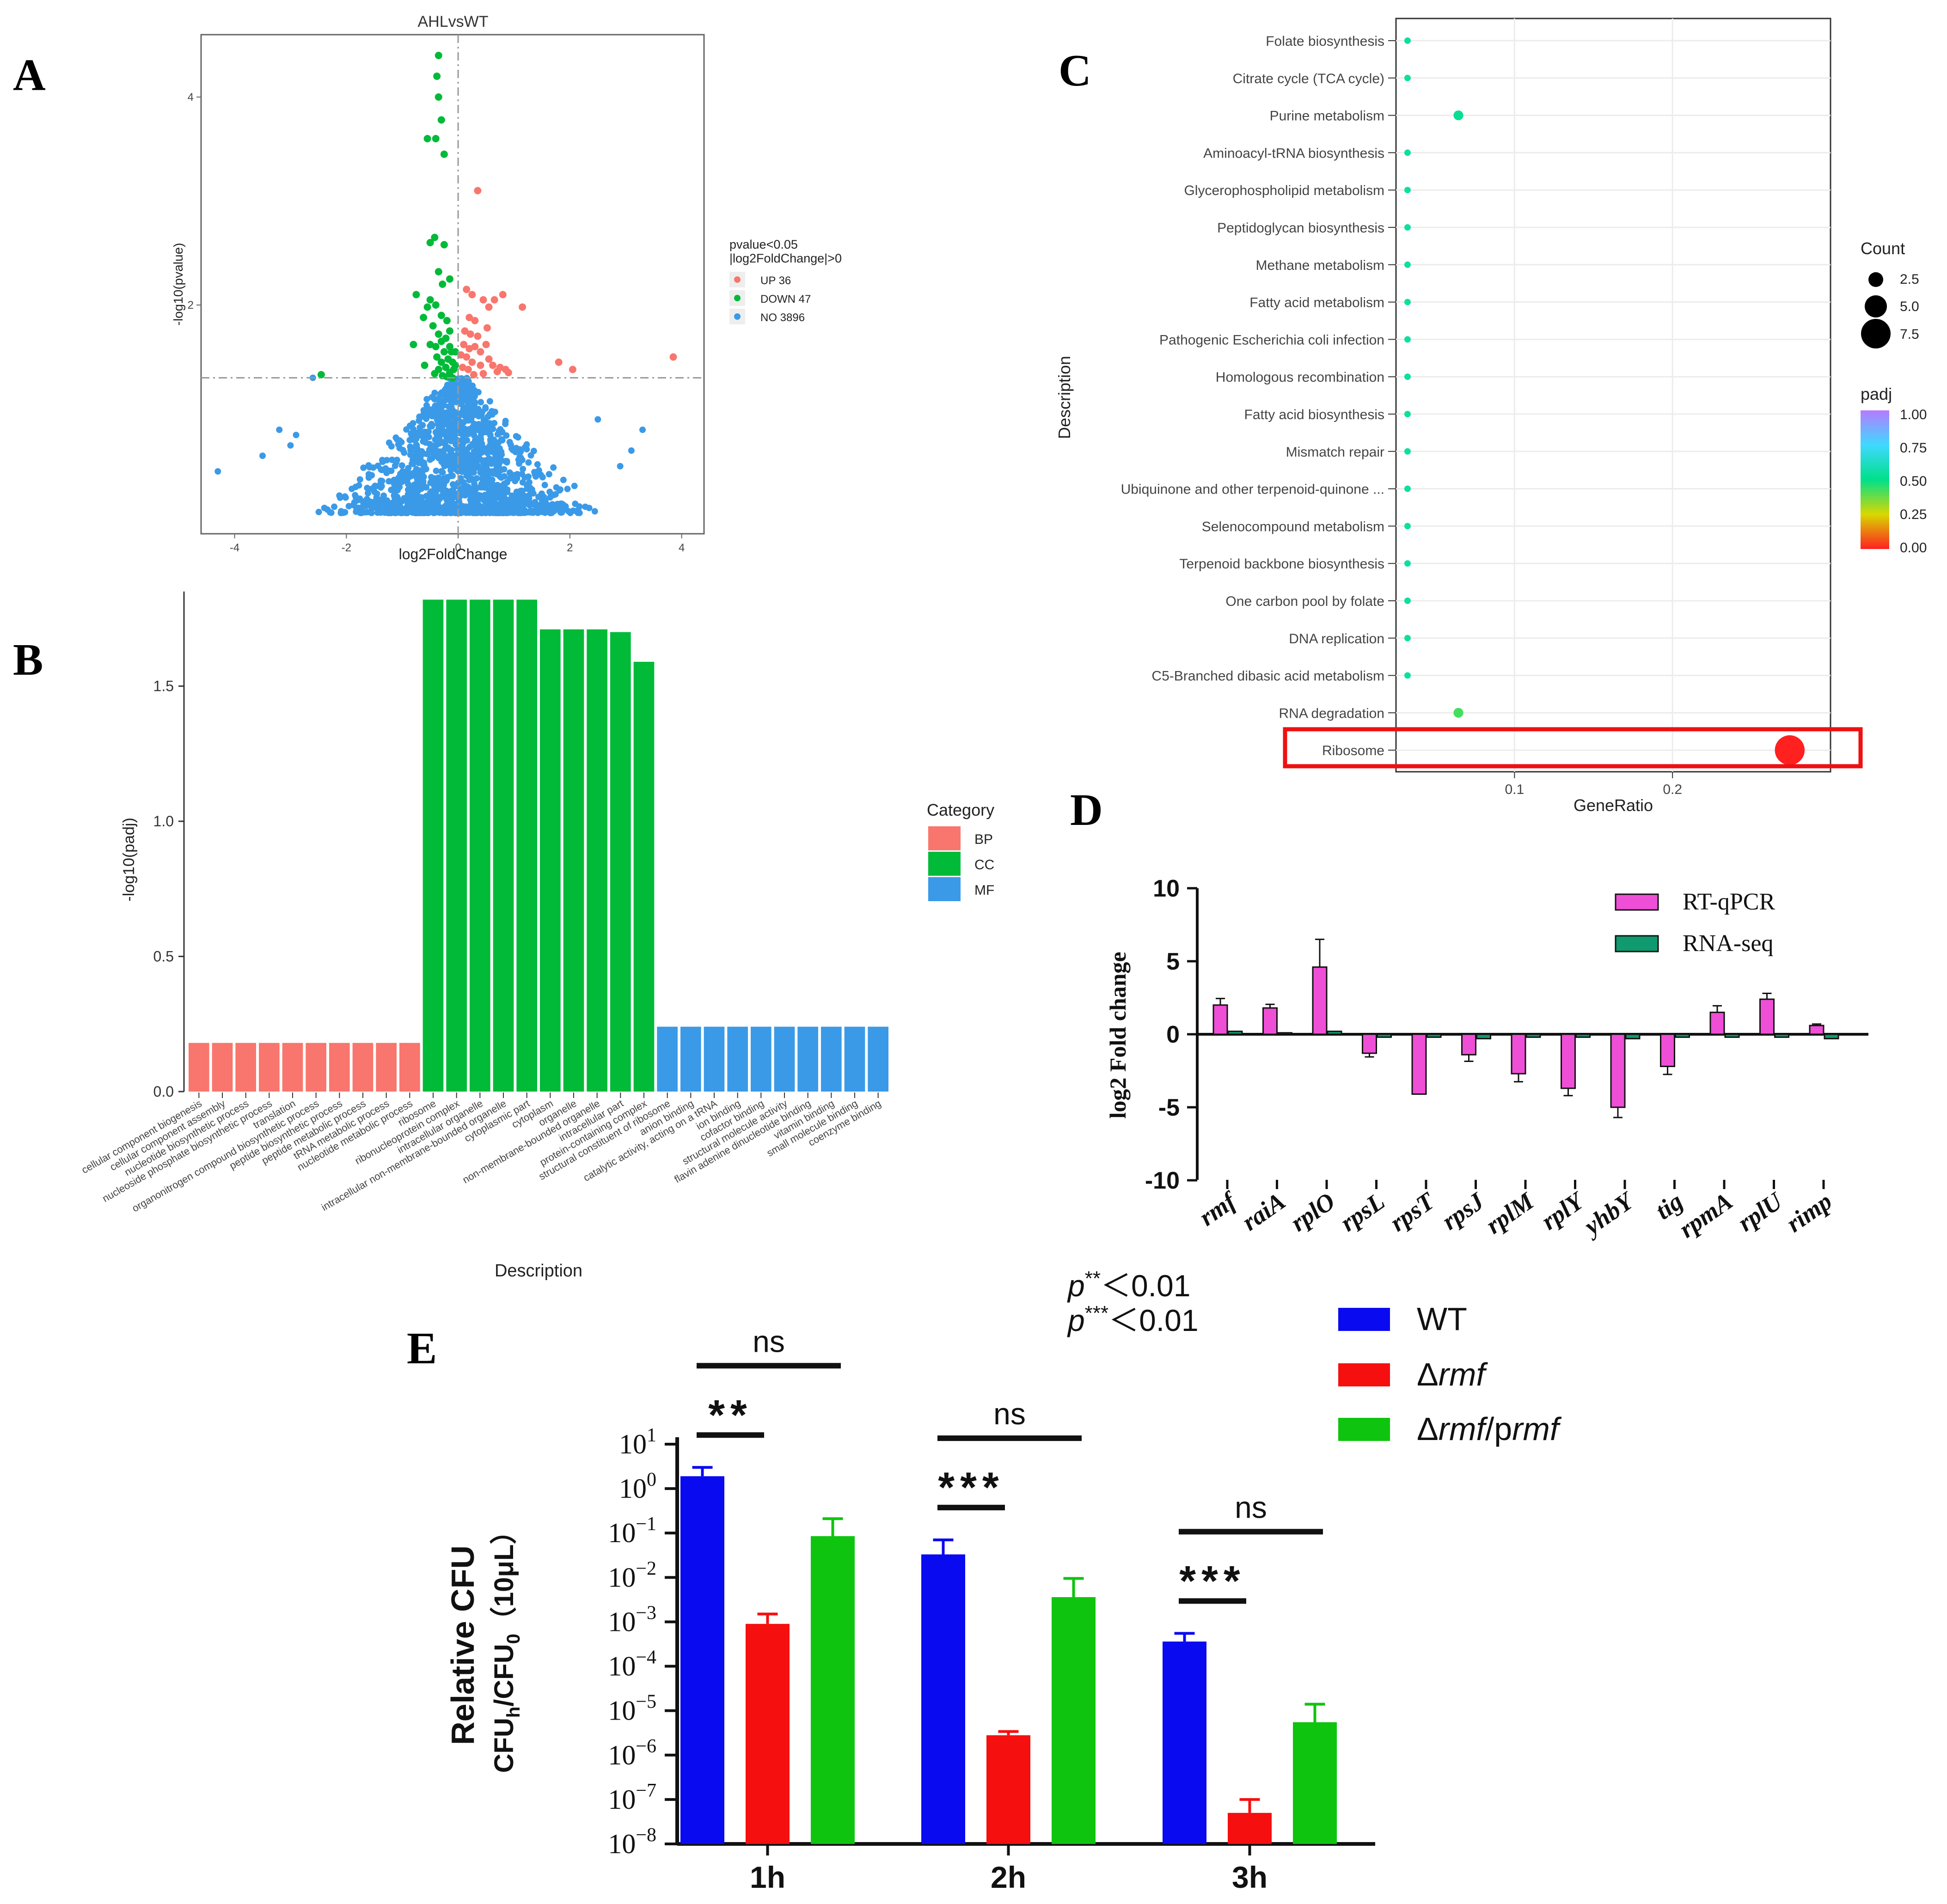 This screenshot has width=1947, height=1904. What do you see at coordinates (463, 1645) in the screenshot?
I see `panel-e-ylabel: Relative CFU` at bounding box center [463, 1645].